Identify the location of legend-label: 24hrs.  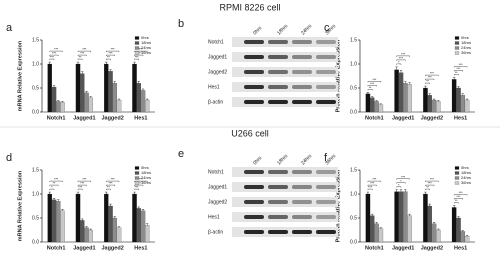
(146, 47).